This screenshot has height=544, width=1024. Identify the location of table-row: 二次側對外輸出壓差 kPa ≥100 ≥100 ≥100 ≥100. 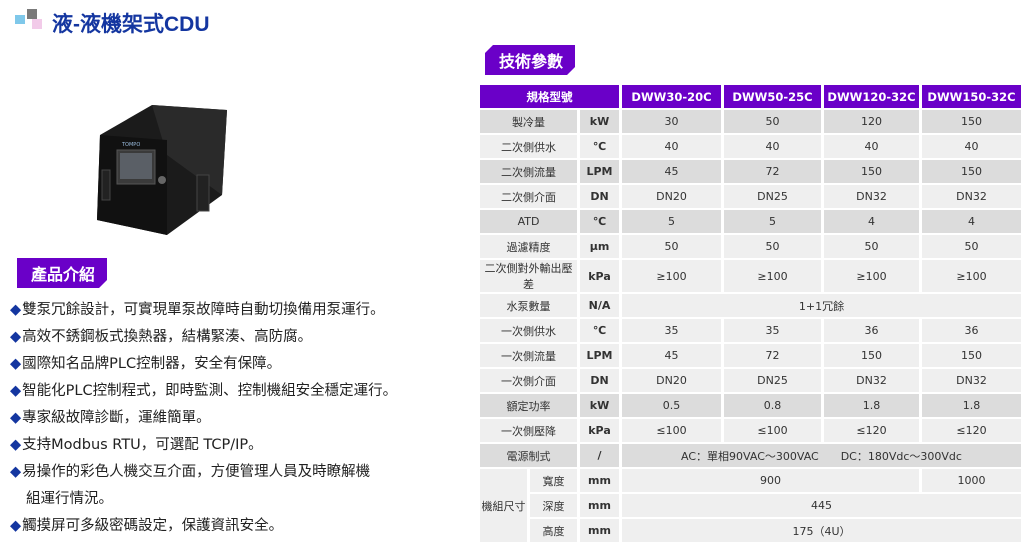
(750, 276).